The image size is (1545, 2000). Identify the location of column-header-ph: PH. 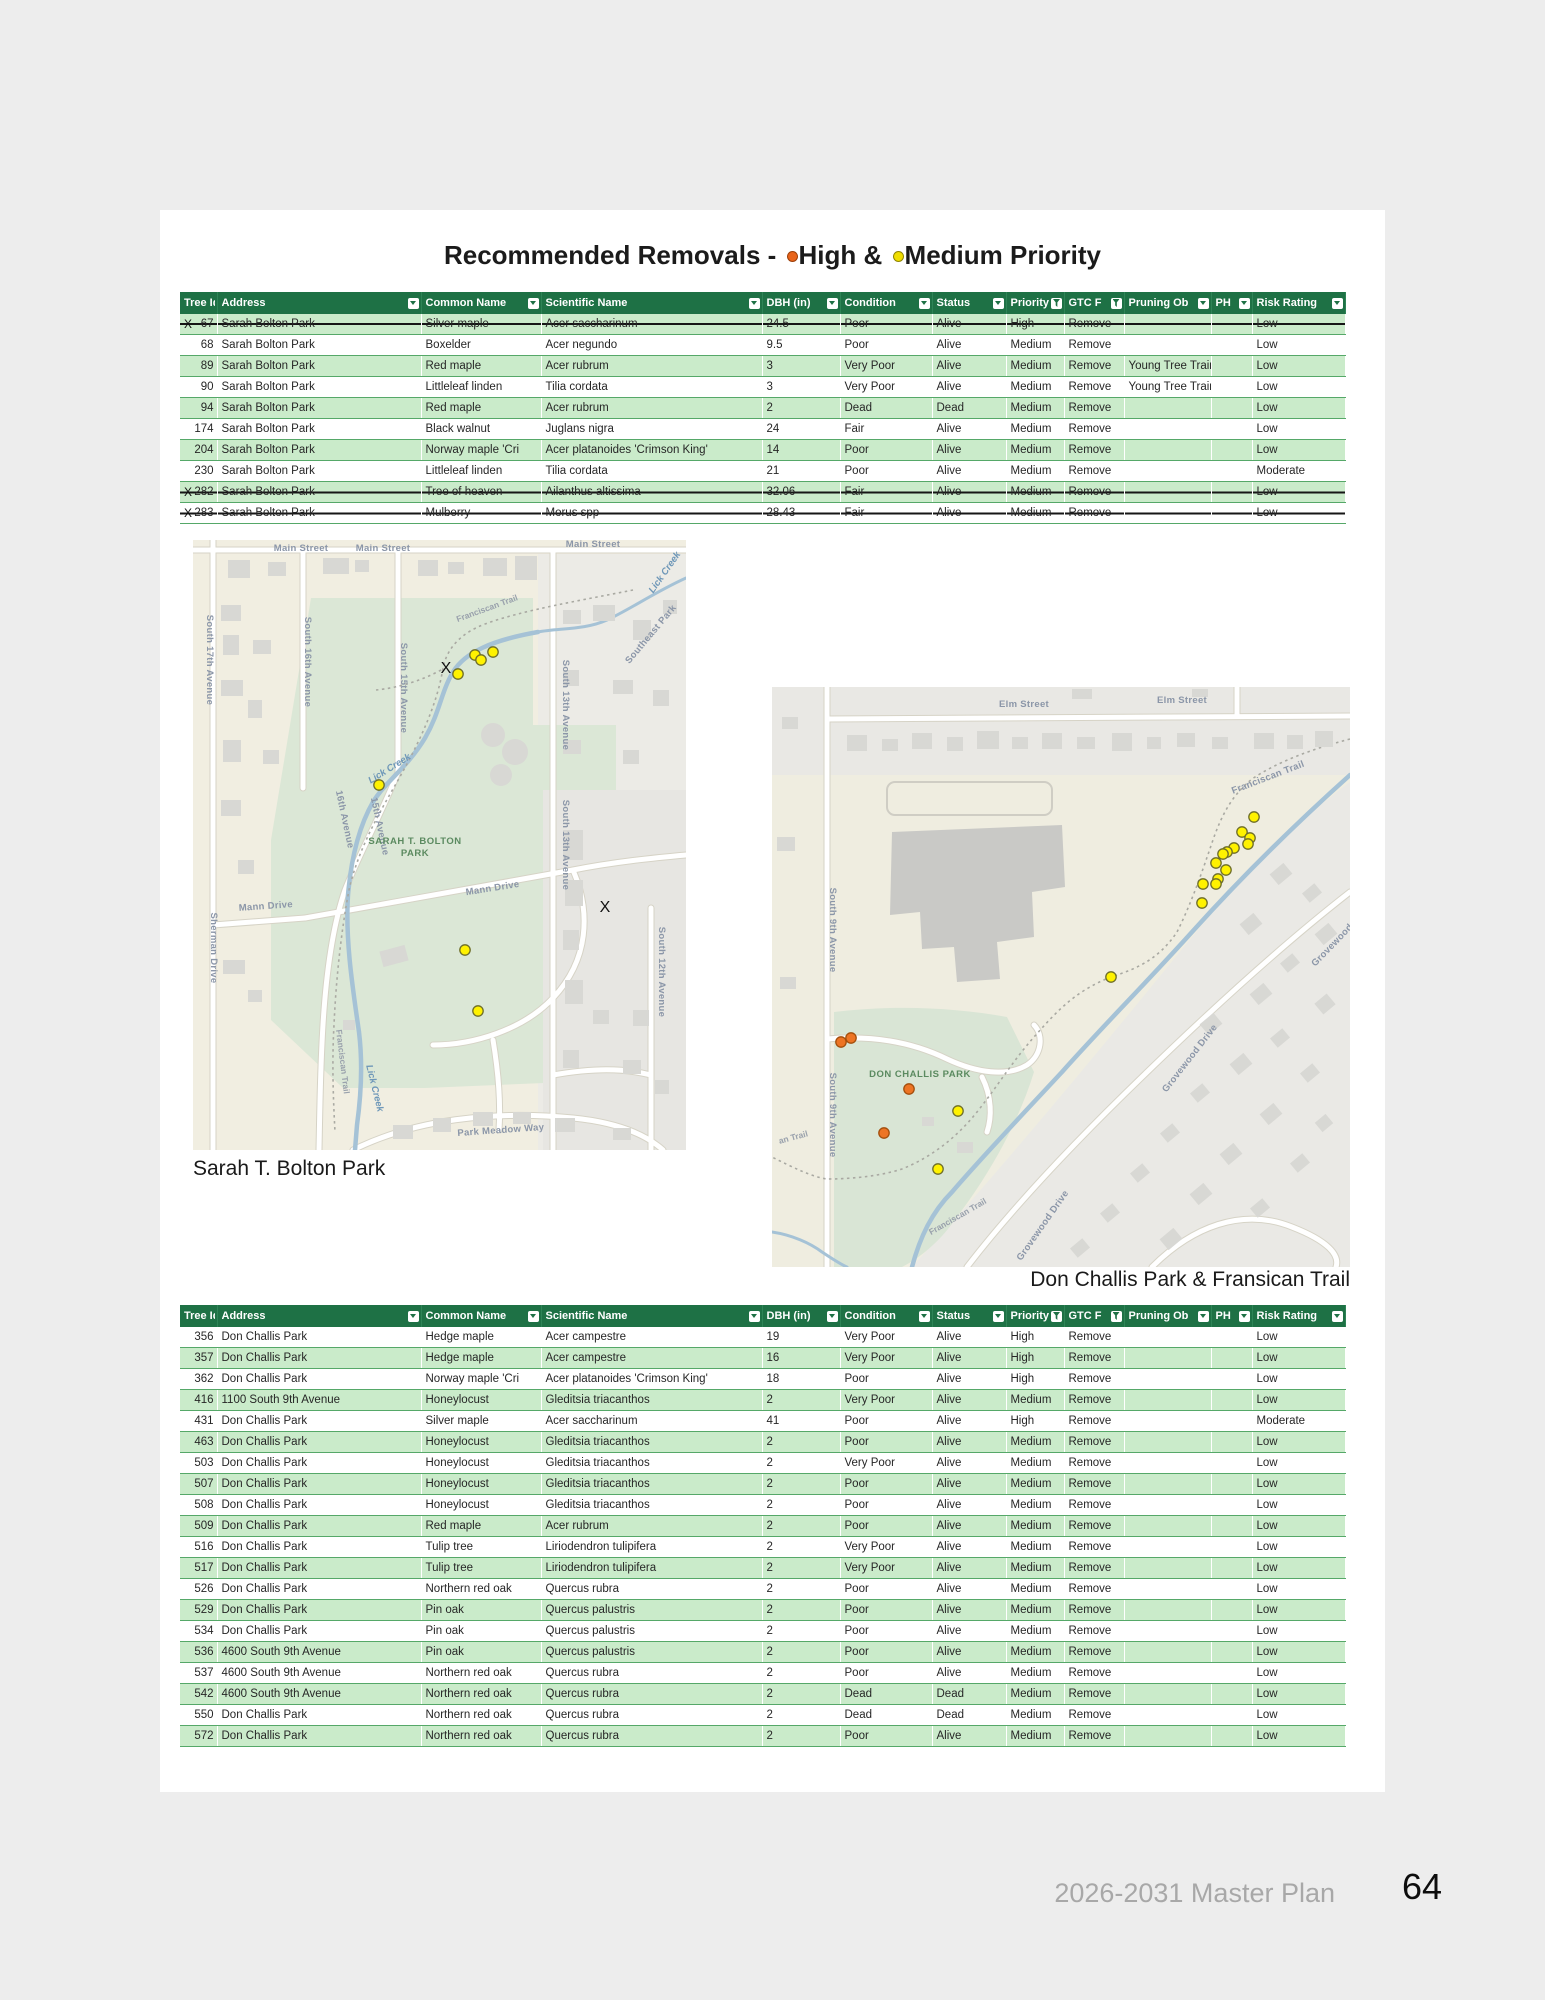
(1232, 303).